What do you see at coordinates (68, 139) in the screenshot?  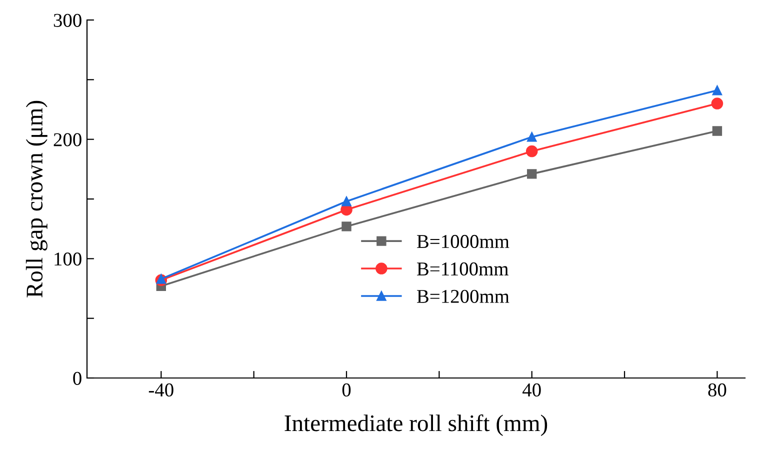 I see `y-tick-label: 200` at bounding box center [68, 139].